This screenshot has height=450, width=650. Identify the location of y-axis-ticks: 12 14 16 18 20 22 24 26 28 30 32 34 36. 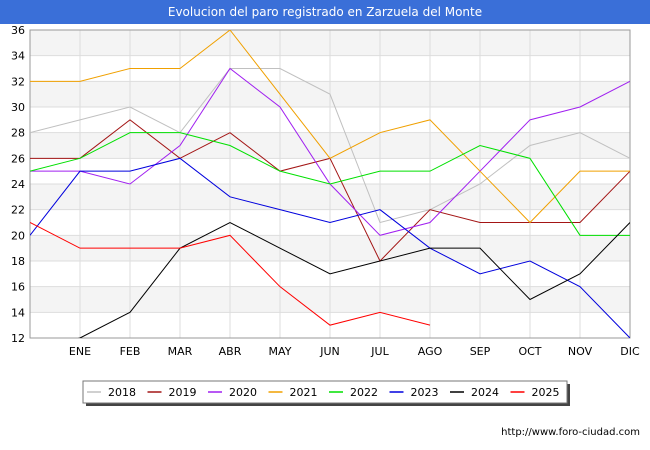
(18, 184).